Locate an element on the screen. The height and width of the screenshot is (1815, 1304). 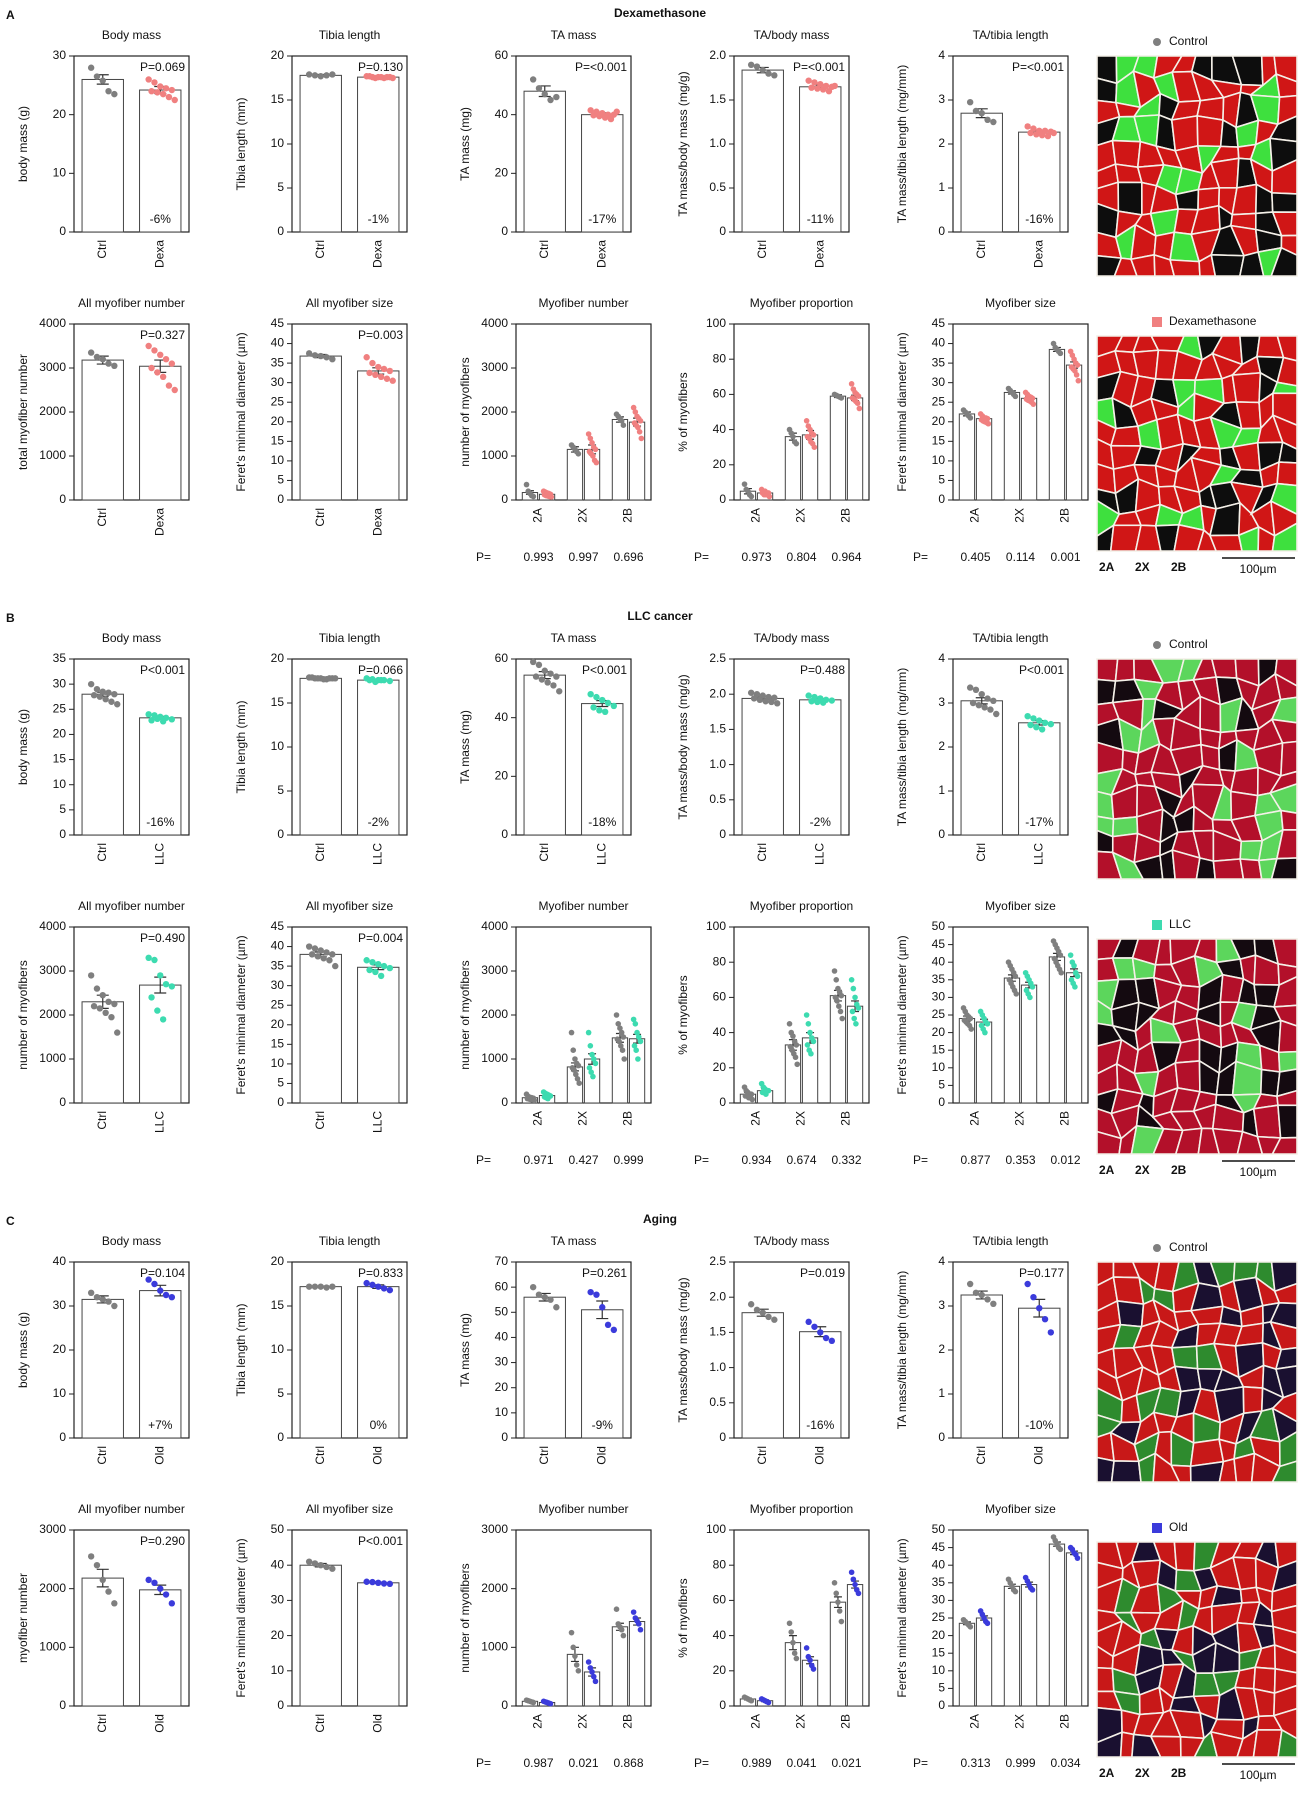
y-tick-label: 0 is located at coordinates (722, 1437).